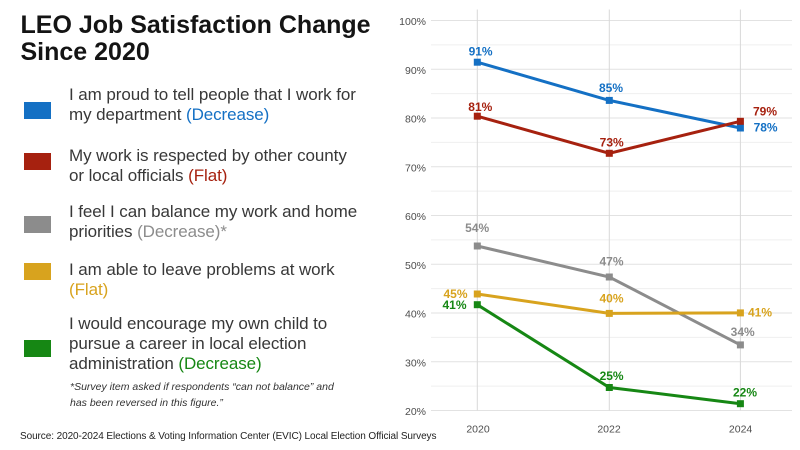 This screenshot has height=450, width=800. Describe the element at coordinates (745, 393) in the screenshot. I see `svg-text: 22%` at that location.